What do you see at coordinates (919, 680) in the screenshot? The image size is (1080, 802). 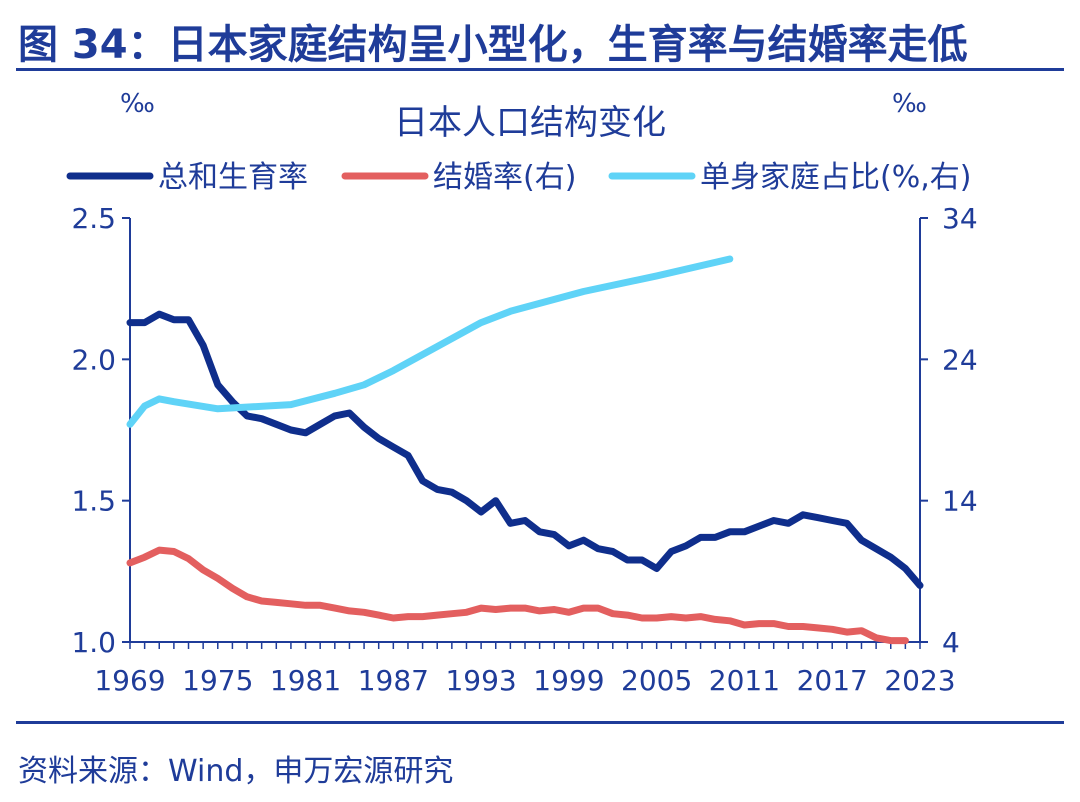 I see `x-tick-label: 2023` at bounding box center [919, 680].